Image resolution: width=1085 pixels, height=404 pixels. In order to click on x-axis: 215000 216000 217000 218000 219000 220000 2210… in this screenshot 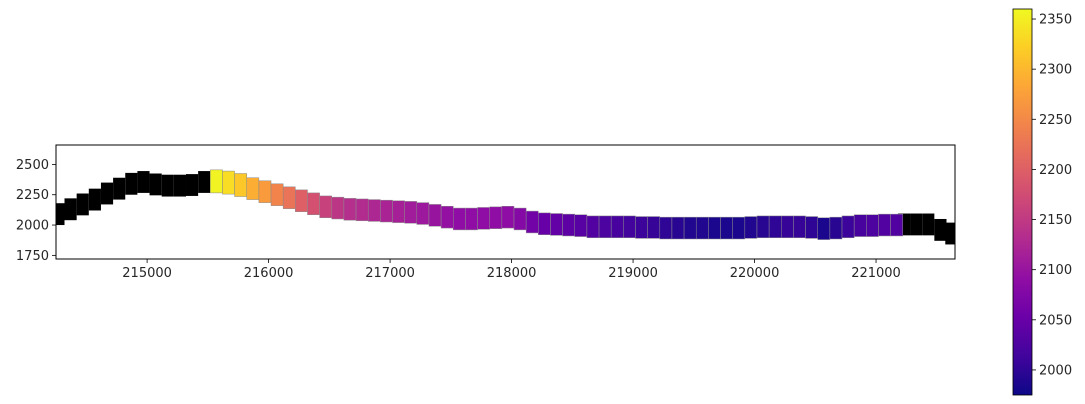, I will do `click(511, 270)`.